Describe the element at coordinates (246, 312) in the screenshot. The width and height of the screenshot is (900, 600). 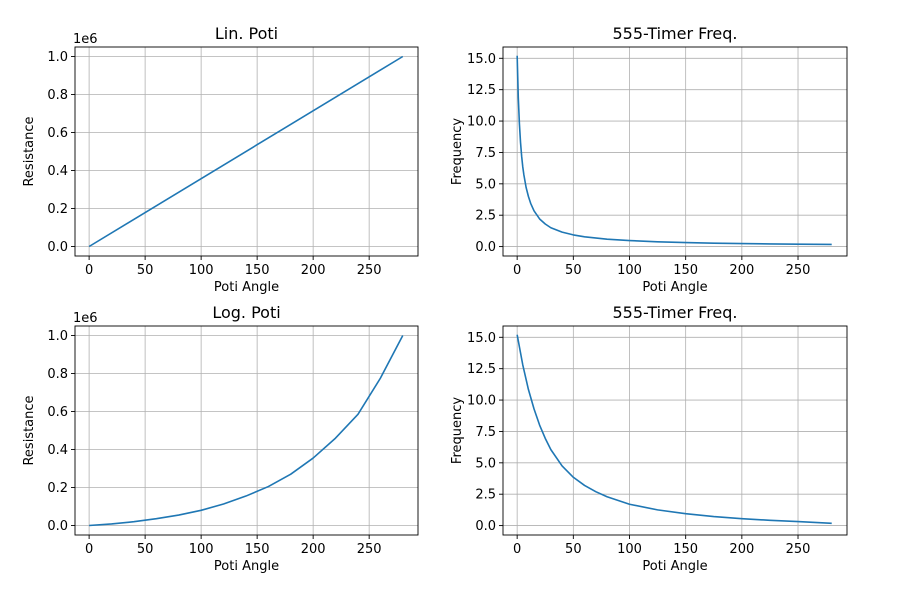
I see `chart-title: Log. Poti` at that location.